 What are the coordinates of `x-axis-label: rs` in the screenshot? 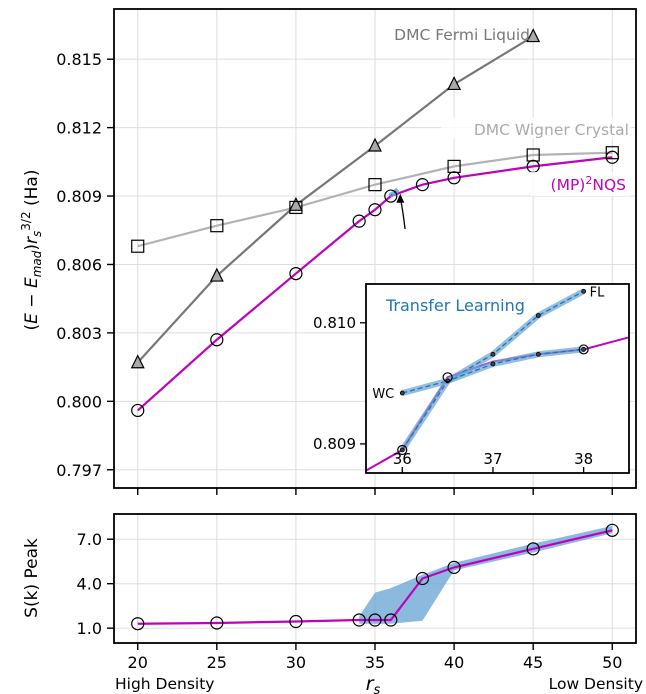 It's located at (373, 683).